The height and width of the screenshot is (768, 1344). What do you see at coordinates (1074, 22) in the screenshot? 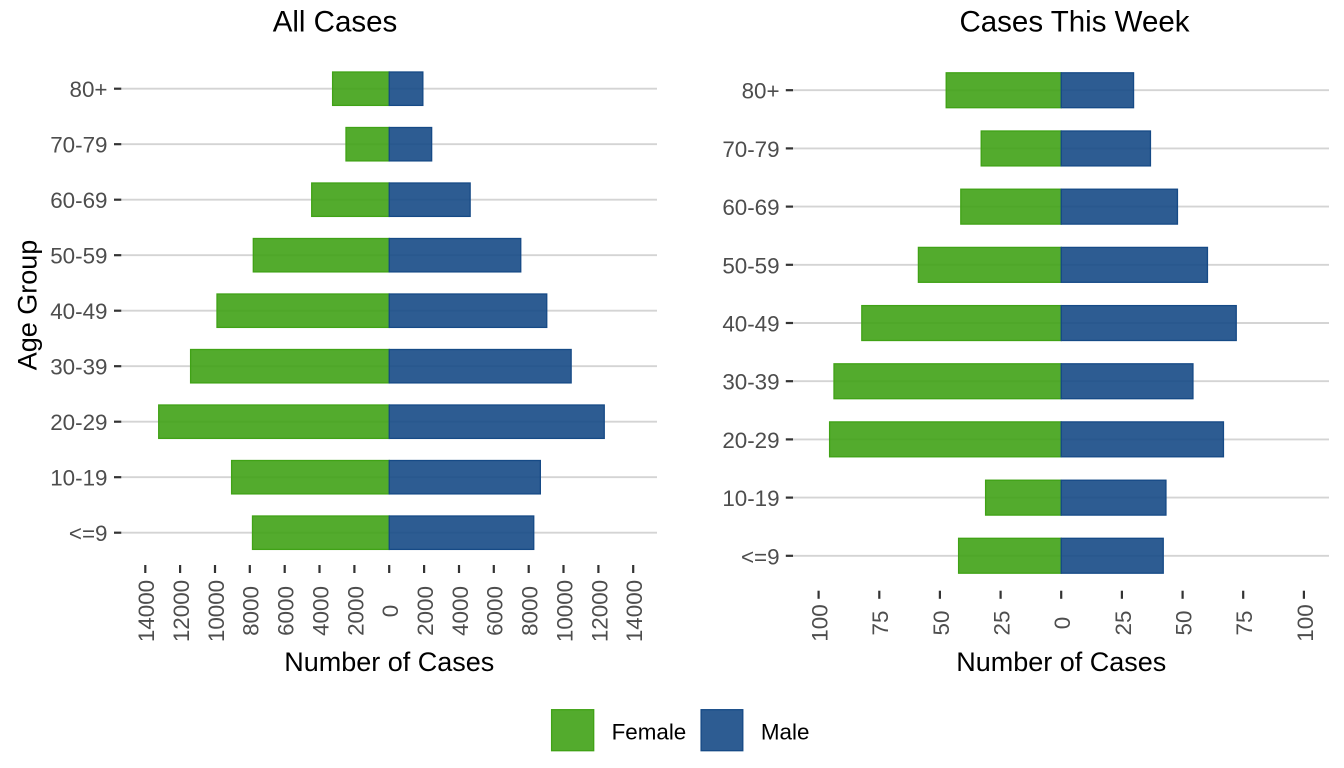
I see `svg-text: Cases This Week` at bounding box center [1074, 22].